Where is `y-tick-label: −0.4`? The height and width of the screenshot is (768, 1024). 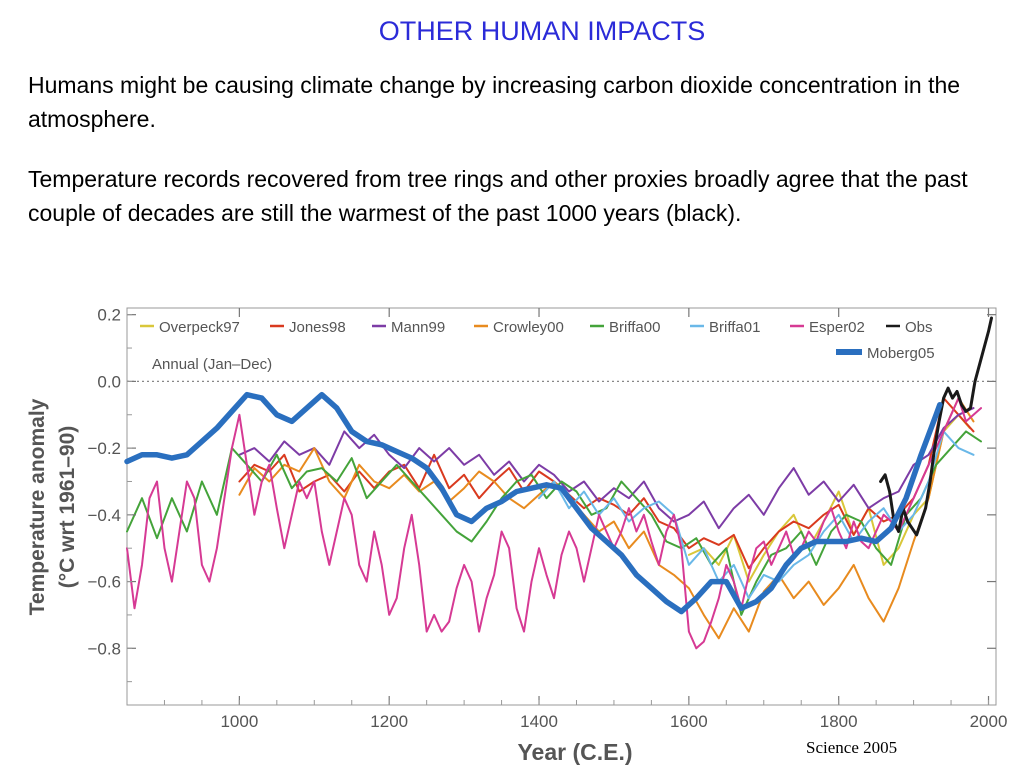
y-tick-label: −0.4 is located at coordinates (104, 515).